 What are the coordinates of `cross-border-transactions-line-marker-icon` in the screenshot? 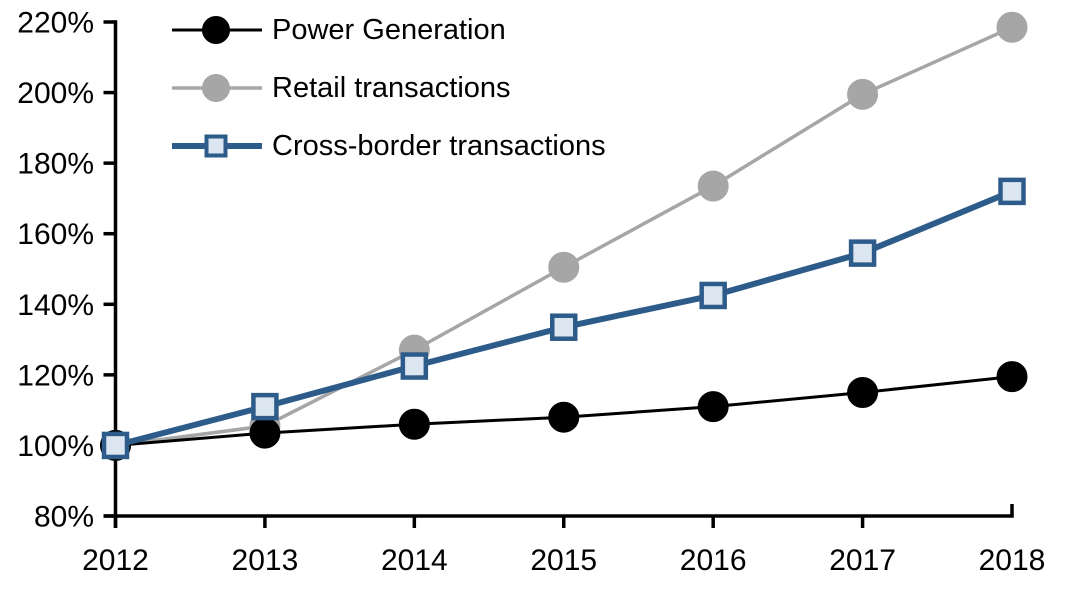 It's located at (217, 146).